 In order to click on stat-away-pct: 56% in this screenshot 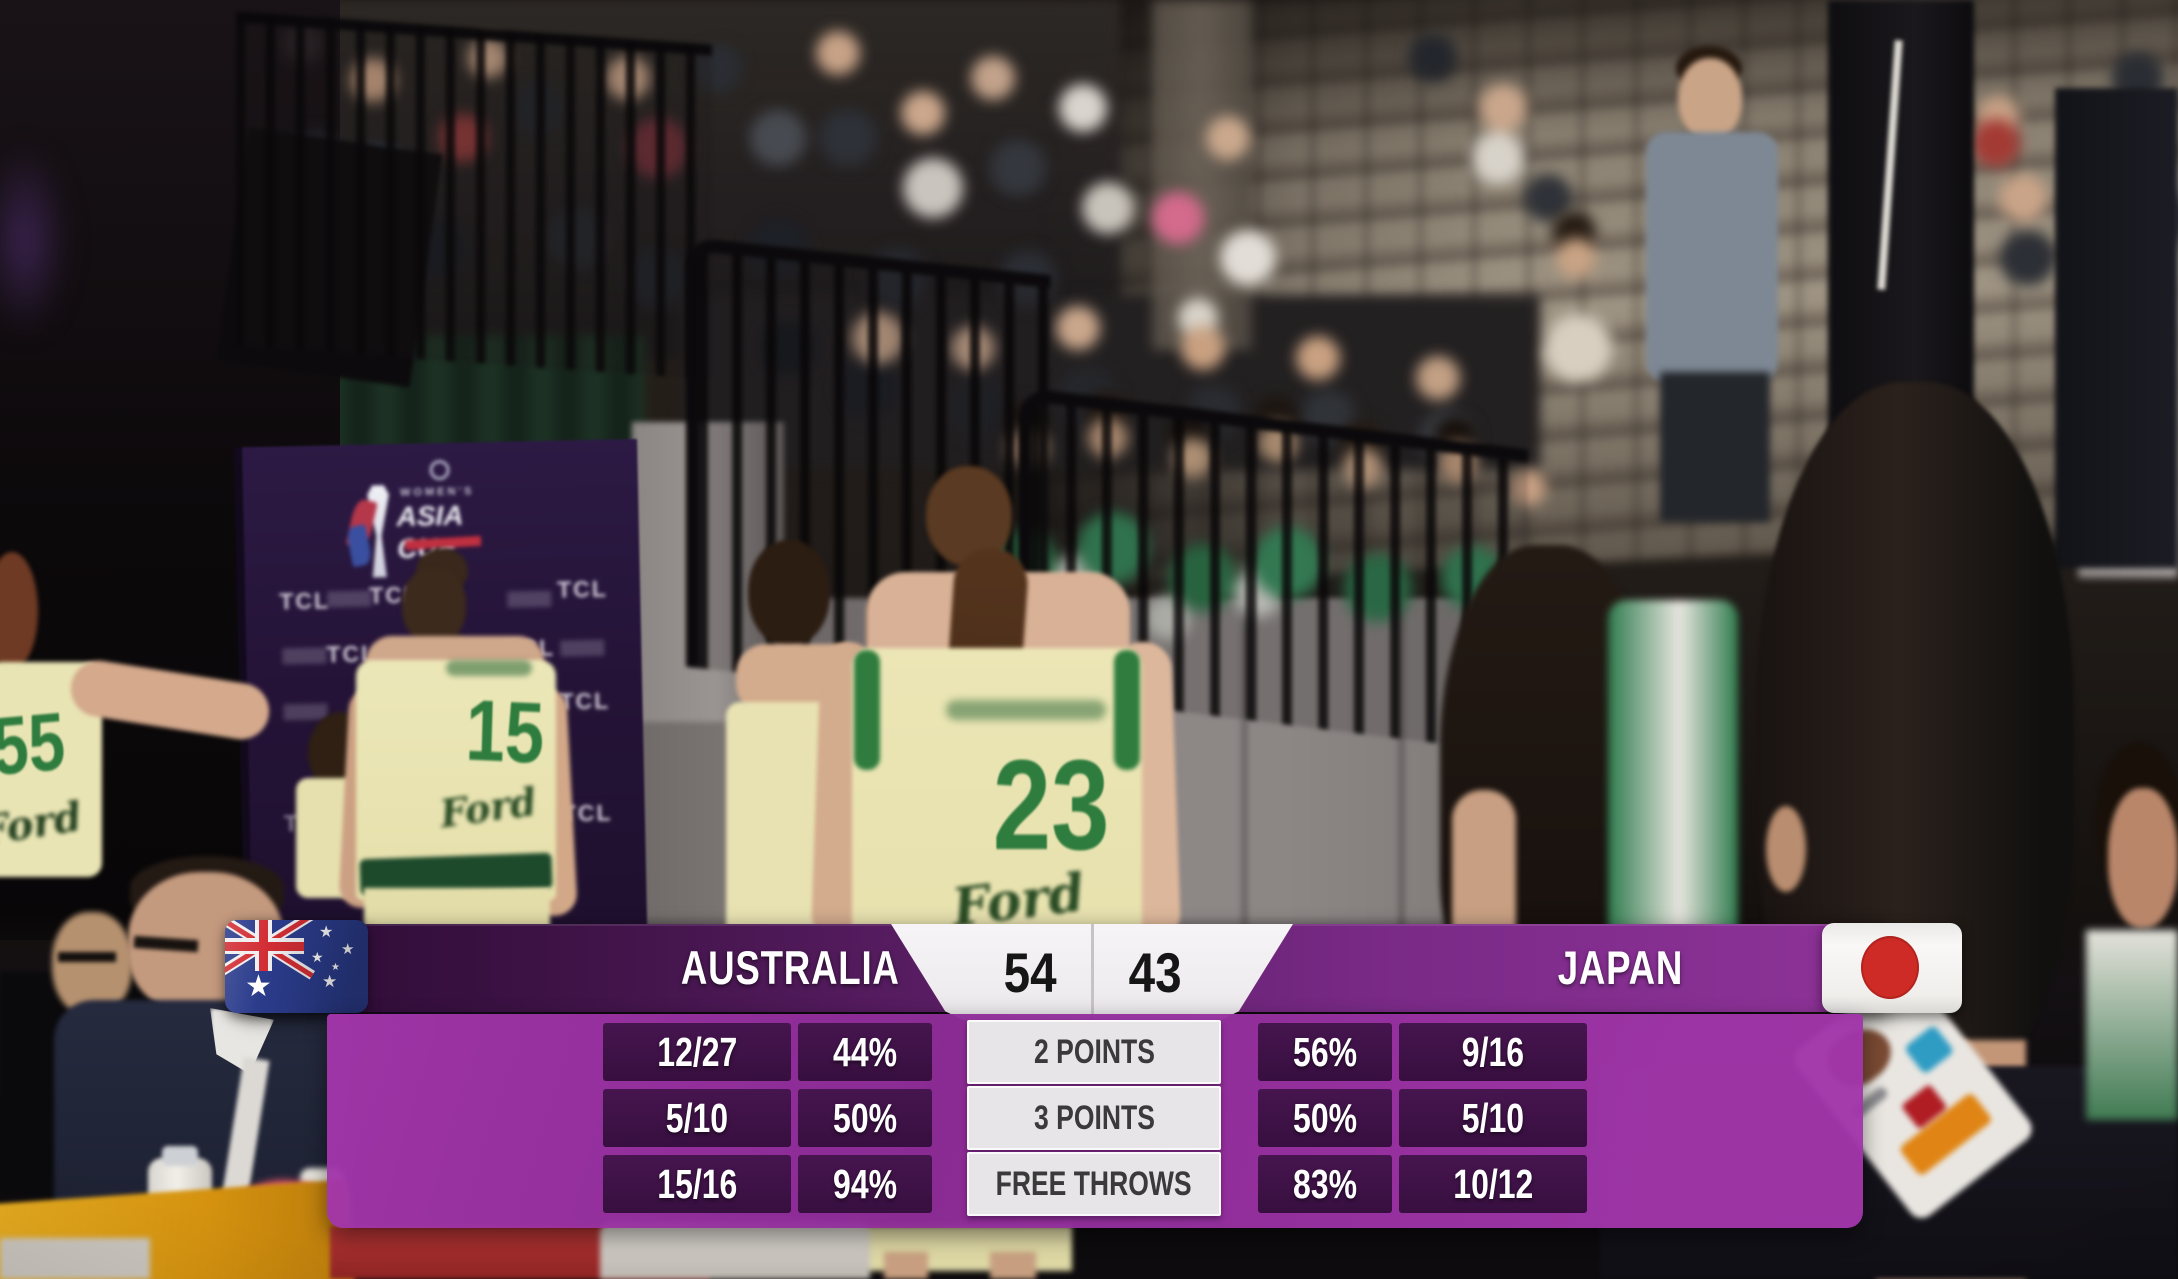, I will do `click(1325, 1052)`.